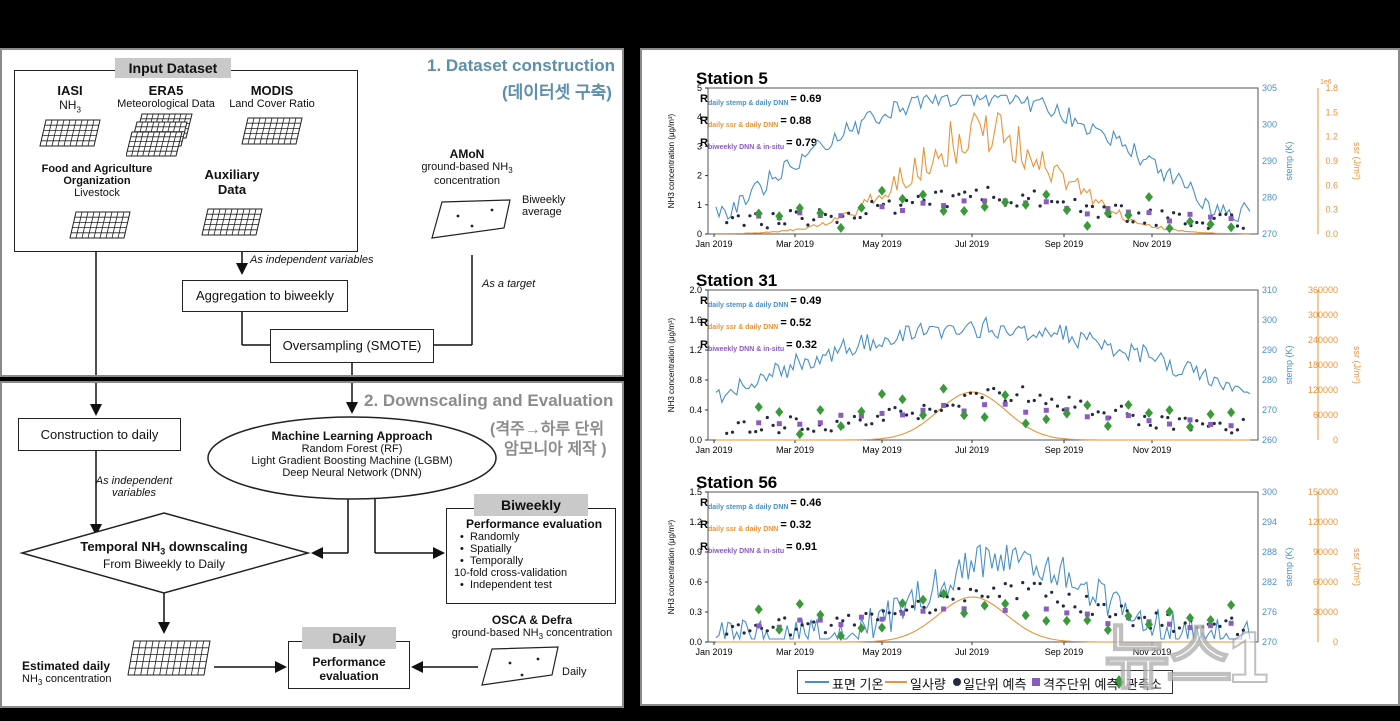 This screenshot has height=721, width=1400. Describe the element at coordinates (983, 567) in the screenshot. I see `plot-frame` at that location.